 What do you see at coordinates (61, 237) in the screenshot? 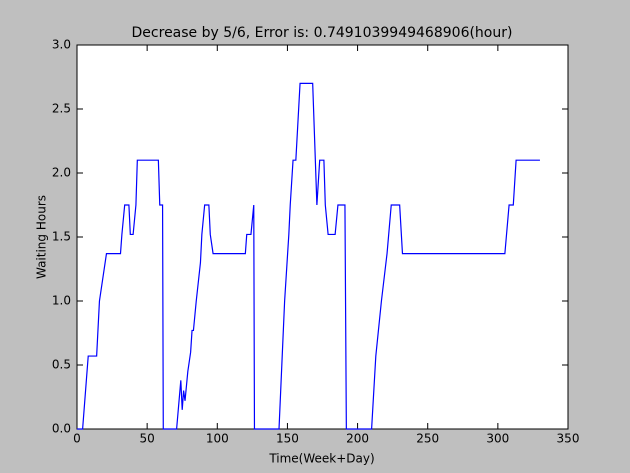
I see `y-tick-label: 1.5` at bounding box center [61, 237].